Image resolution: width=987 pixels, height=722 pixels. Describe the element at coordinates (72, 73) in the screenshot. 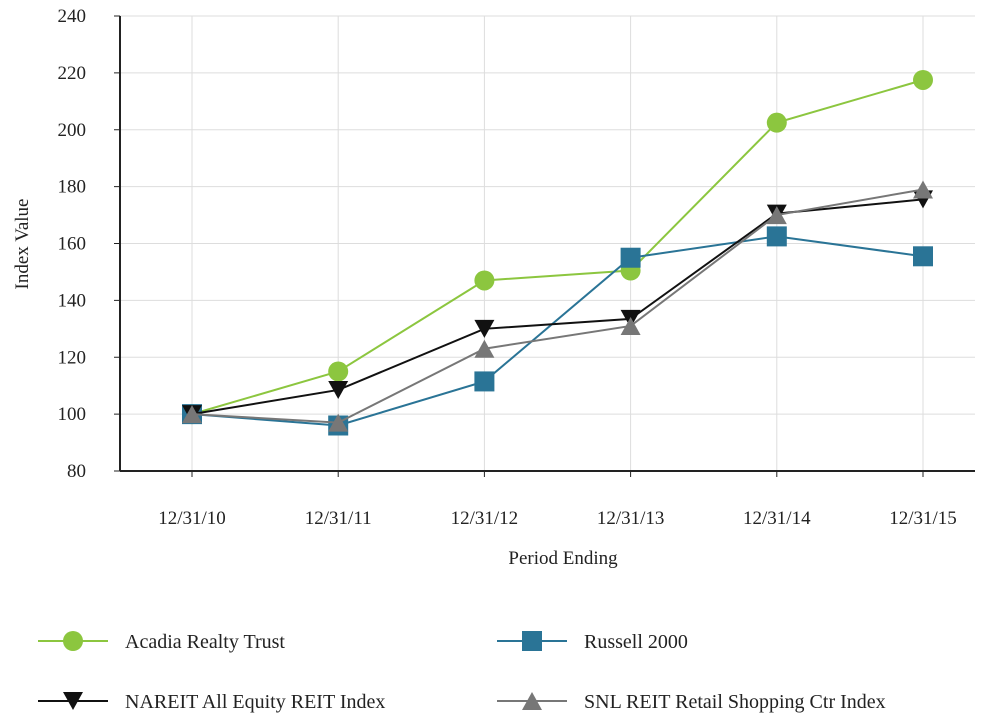

I see `y-tick-label: 220` at that location.